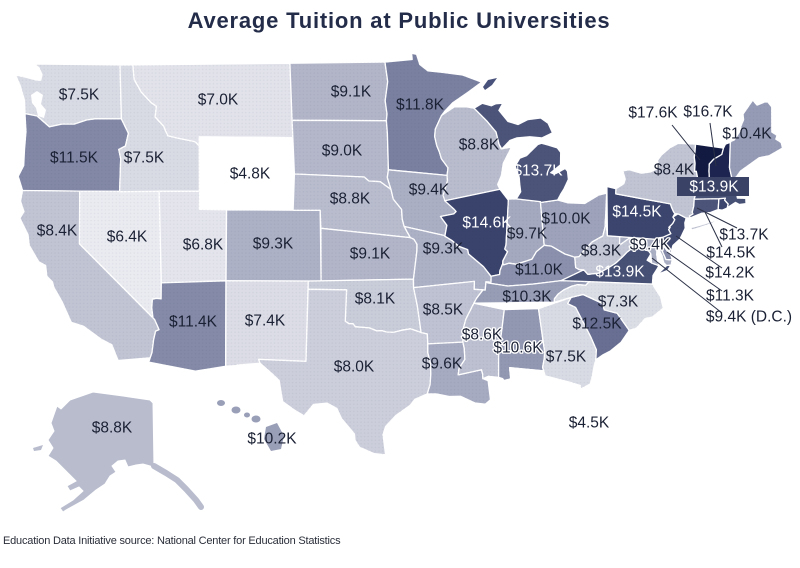 This screenshot has height=568, width=800. What do you see at coordinates (442, 364) in the screenshot?
I see `svg-text: $9.6K` at bounding box center [442, 364].